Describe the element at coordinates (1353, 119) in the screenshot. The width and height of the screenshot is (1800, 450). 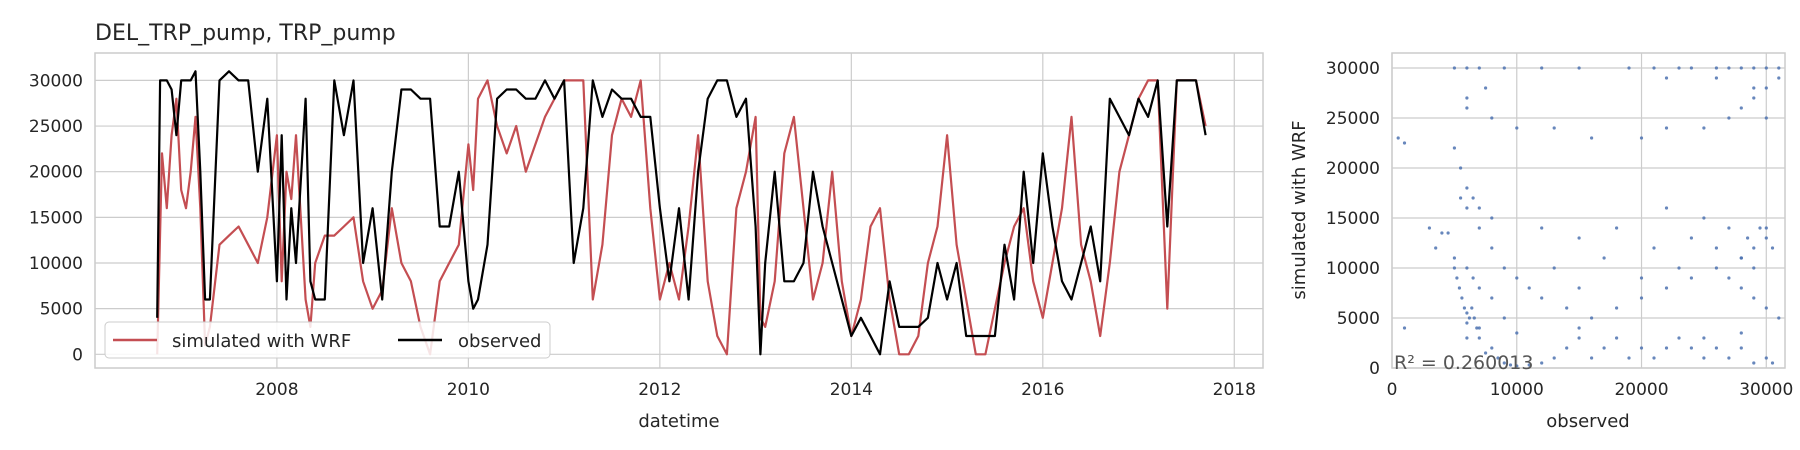
I see `scatter-y-tick-label: 25000` at that location.